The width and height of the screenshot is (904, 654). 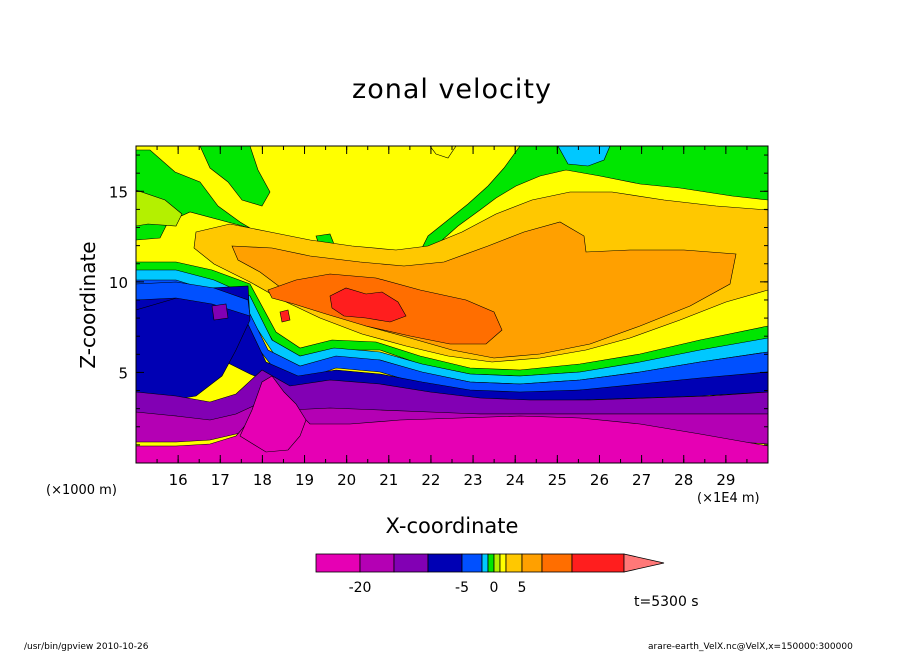 What do you see at coordinates (235, 176) in the screenshot?
I see `contour-green-top-center` at bounding box center [235, 176].